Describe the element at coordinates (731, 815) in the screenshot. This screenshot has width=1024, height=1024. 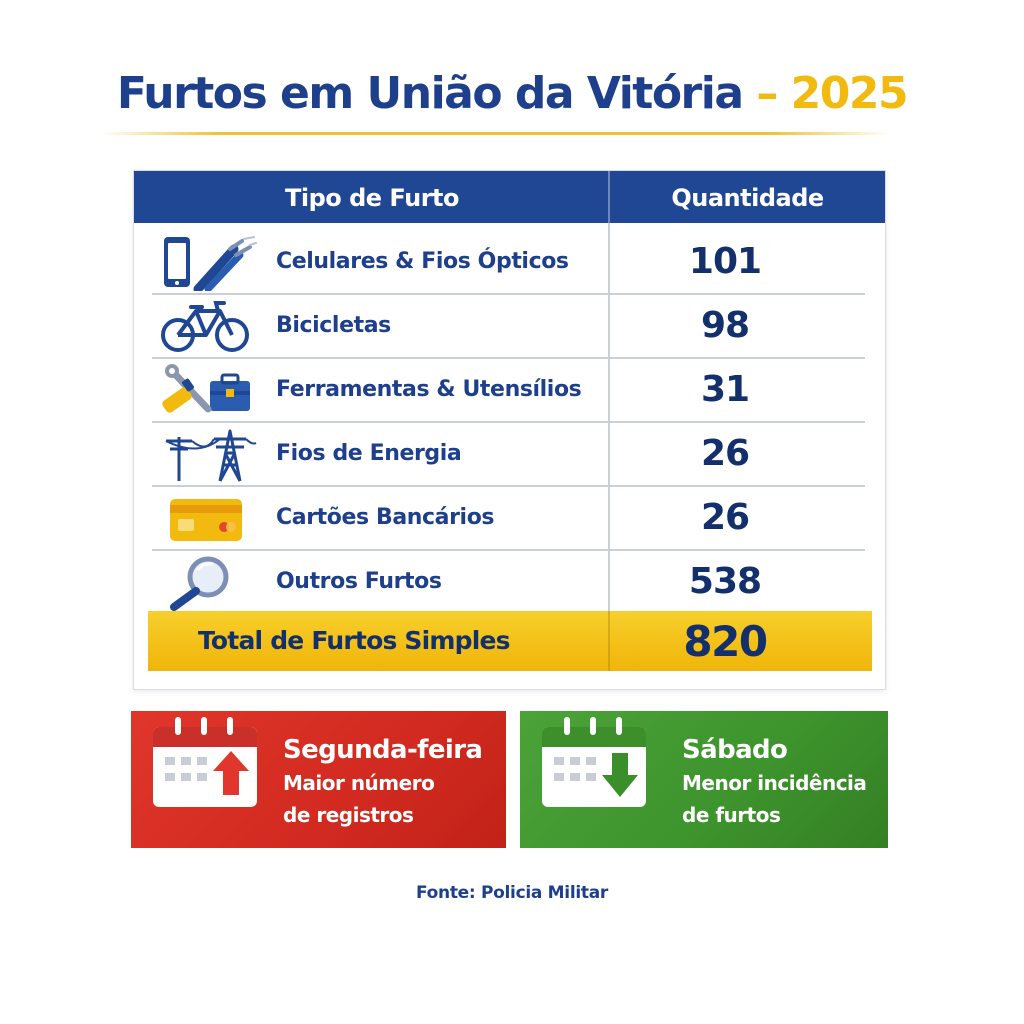
I see `card-subtitle: de furtos` at that location.